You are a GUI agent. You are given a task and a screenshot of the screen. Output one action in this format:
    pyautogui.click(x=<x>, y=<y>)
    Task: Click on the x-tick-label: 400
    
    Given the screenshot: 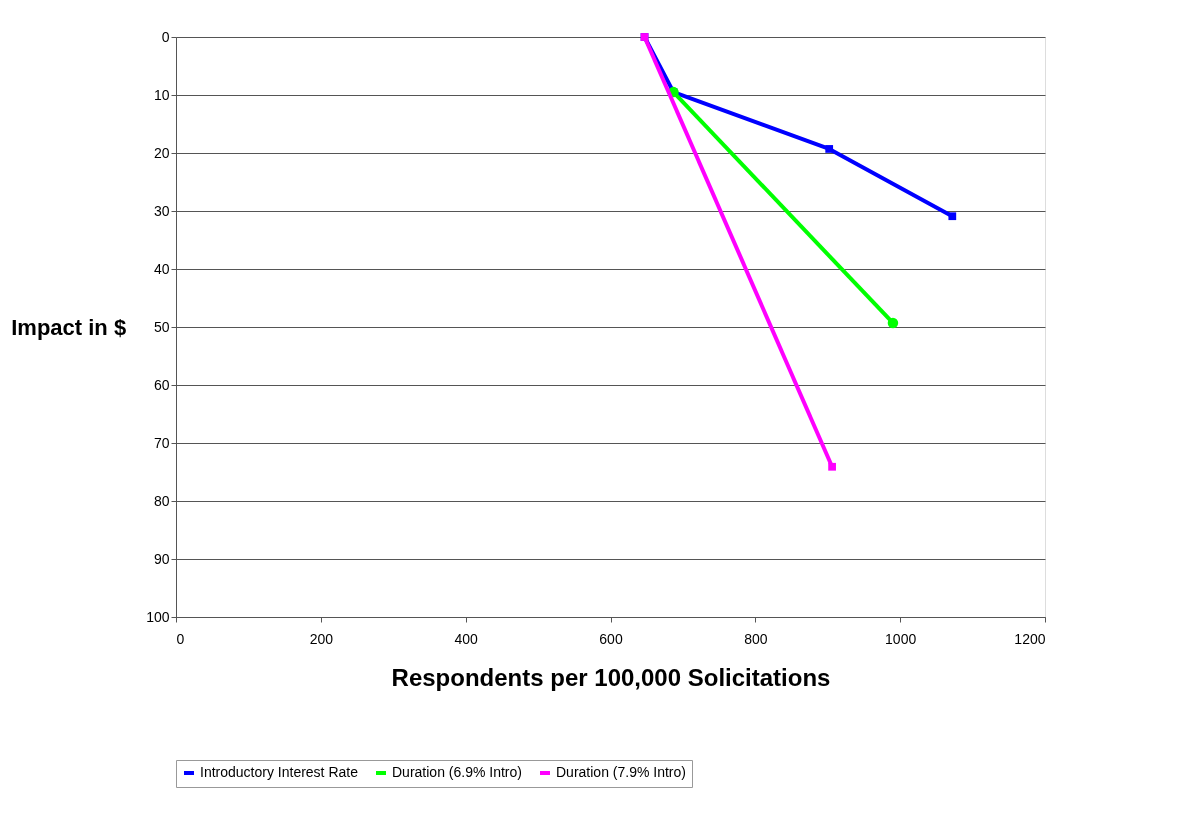 What is the action you would take?
    pyautogui.click(x=466, y=638)
    